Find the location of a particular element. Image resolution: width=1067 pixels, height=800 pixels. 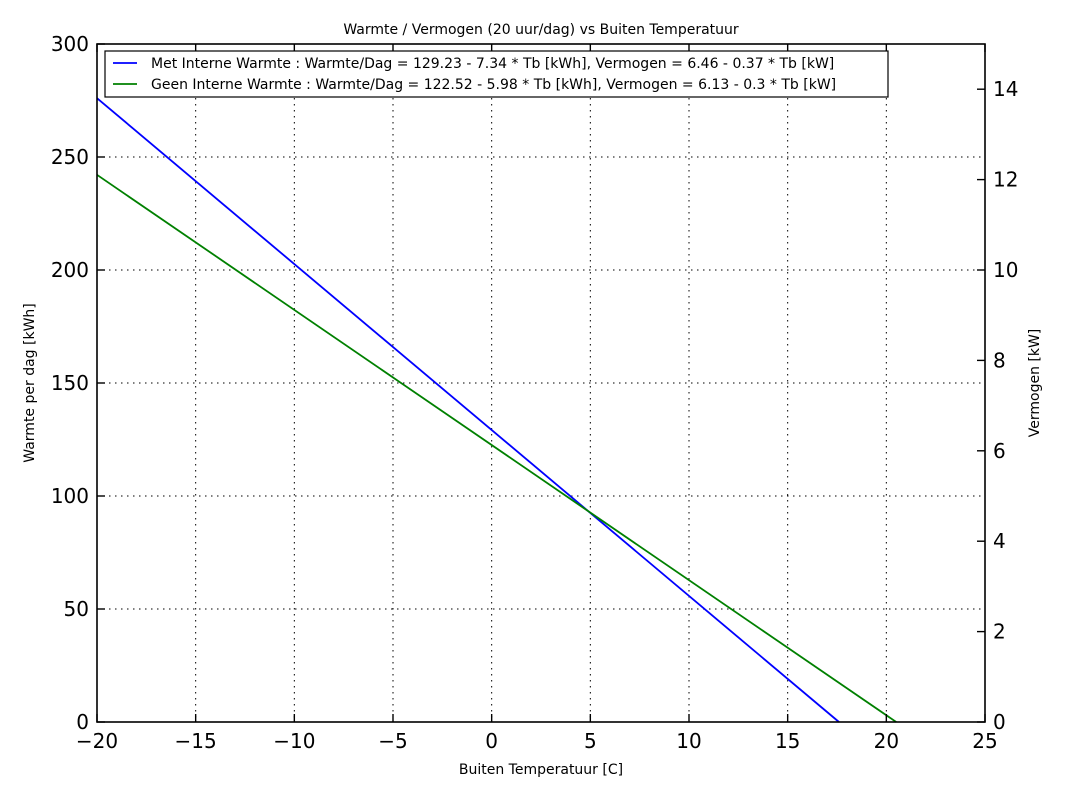

y-tick-label: 150 is located at coordinates (70, 383).